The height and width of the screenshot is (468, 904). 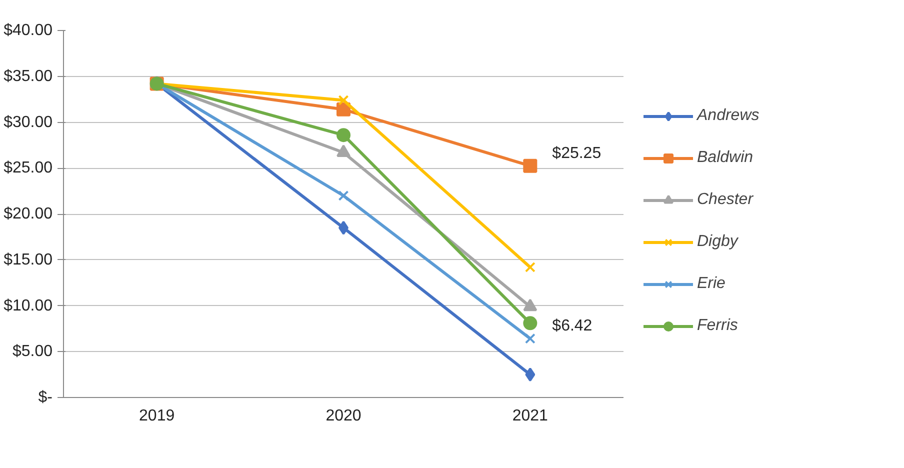 I want to click on legend-label: Baldwin, so click(x=725, y=157).